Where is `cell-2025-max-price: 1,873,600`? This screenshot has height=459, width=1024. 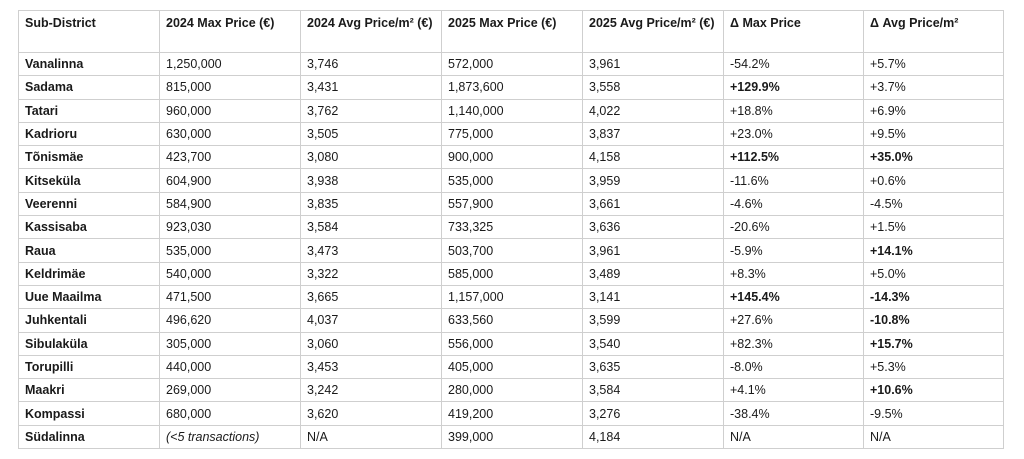 cell-2025-max-price: 1,873,600 is located at coordinates (512, 87).